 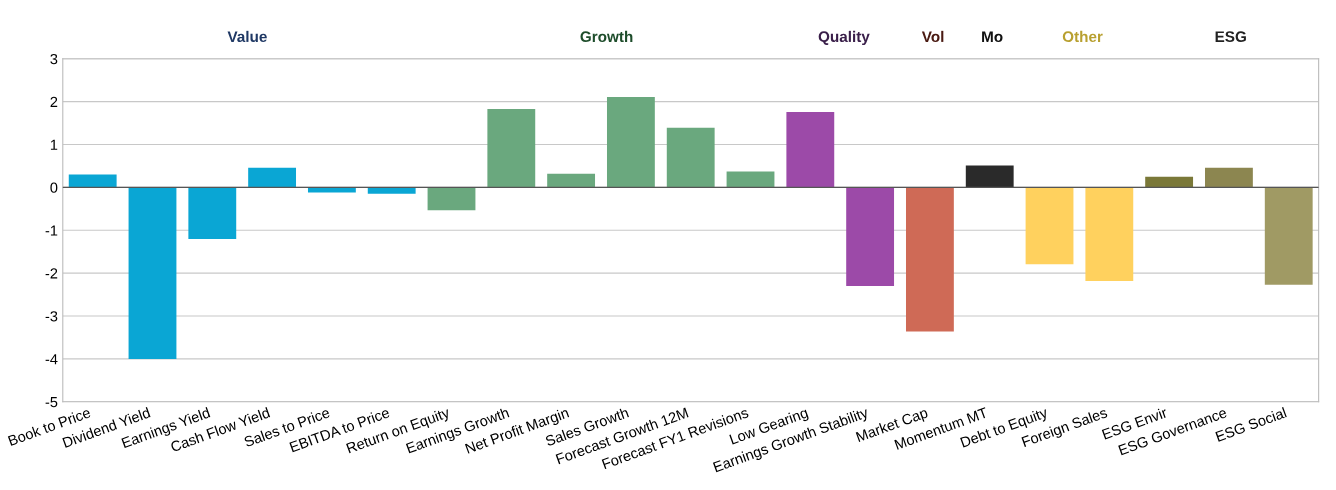 I want to click on y-tick-label: -5, so click(x=51, y=402).